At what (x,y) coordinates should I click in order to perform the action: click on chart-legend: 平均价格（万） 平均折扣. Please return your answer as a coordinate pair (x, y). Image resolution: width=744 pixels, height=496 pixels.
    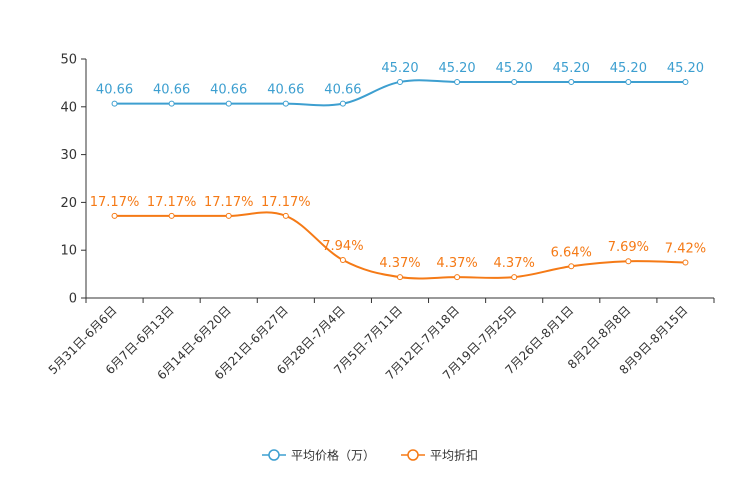
    Looking at the image, I should click on (370, 455).